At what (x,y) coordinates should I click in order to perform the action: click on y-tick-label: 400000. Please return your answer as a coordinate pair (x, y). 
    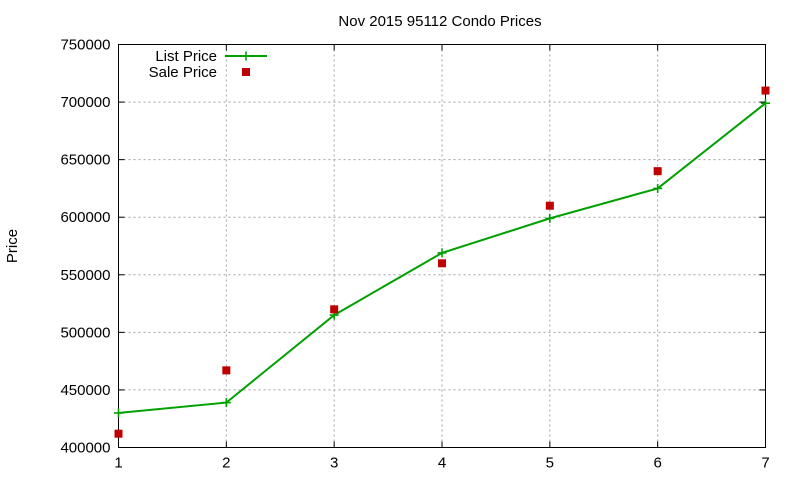
    Looking at the image, I should click on (85, 448).